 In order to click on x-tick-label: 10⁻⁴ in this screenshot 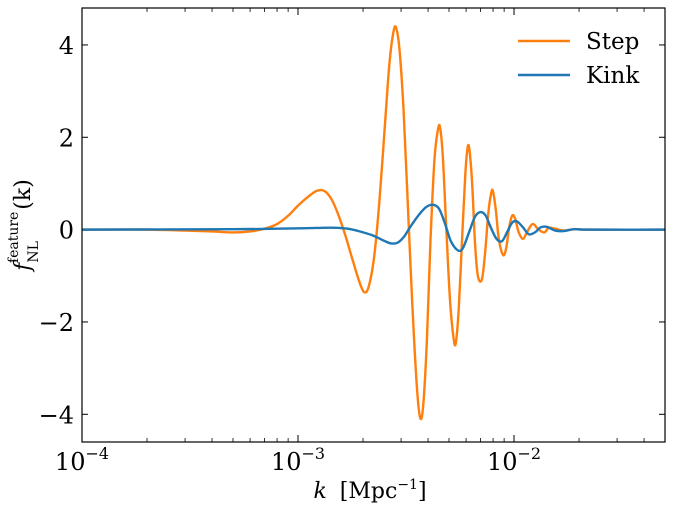, I will do `click(82, 460)`.